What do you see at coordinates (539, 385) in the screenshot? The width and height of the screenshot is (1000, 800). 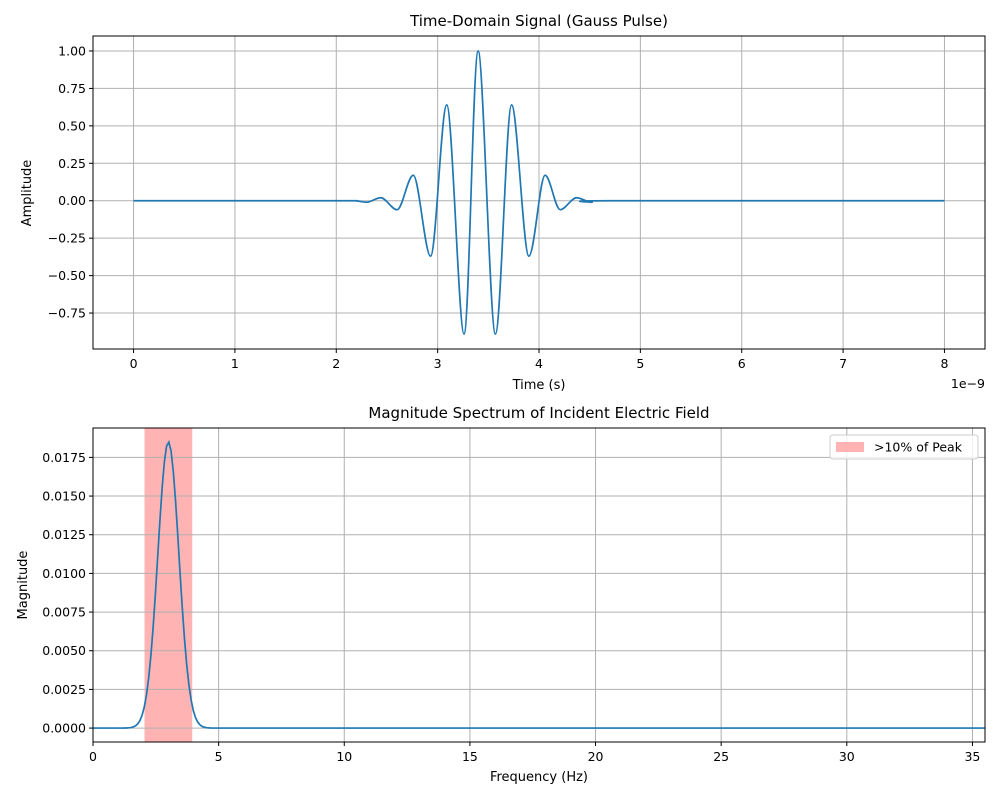 I see `chart1-xlabel: Time (s)` at bounding box center [539, 385].